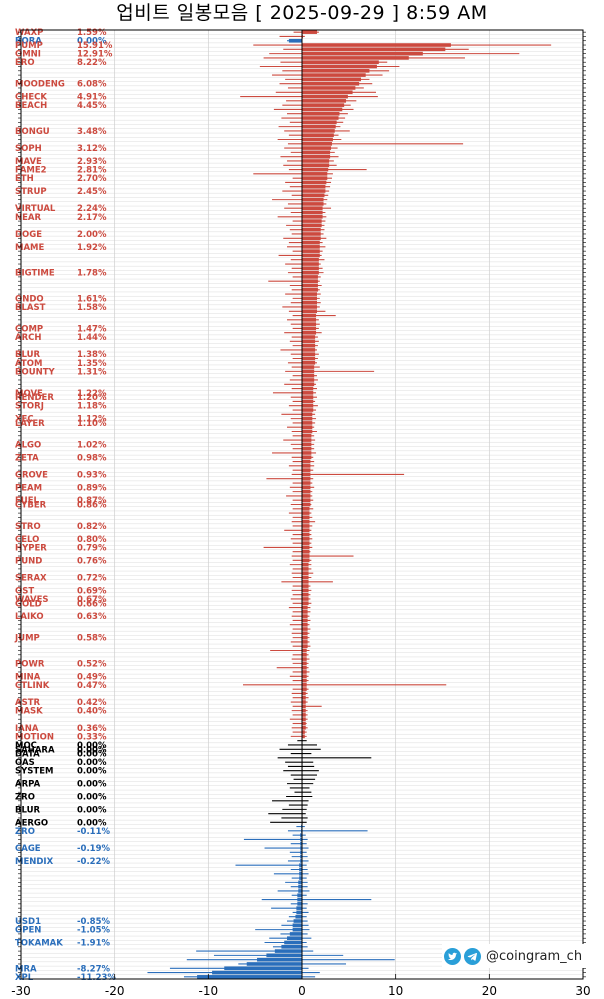 This screenshot has width=604, height=999. I want to click on data-label: 0.66%, so click(92, 604).